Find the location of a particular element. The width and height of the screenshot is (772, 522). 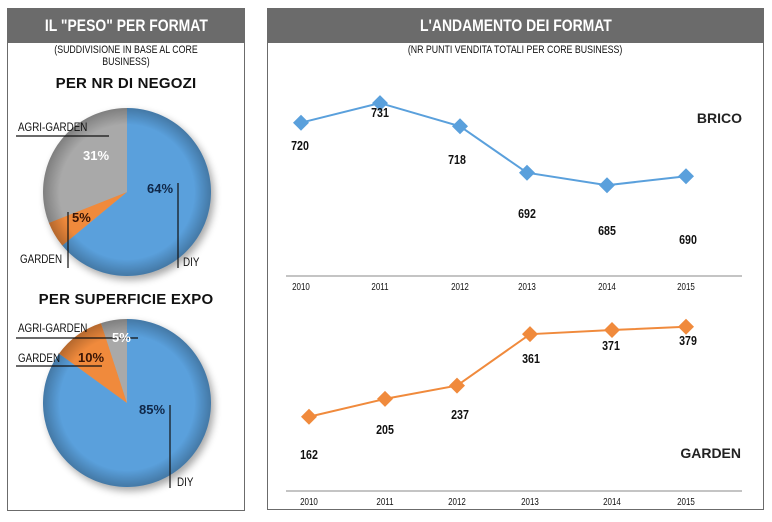

format-trend-title-text: L'ANDAMENTO DEI FORMAT is located at coordinates (515, 25).